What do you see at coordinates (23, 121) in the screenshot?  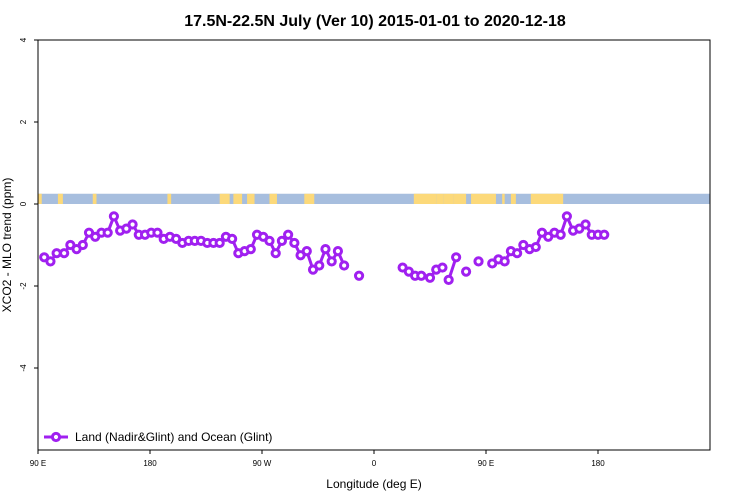 I see `y-tick-label: 2` at bounding box center [23, 121].